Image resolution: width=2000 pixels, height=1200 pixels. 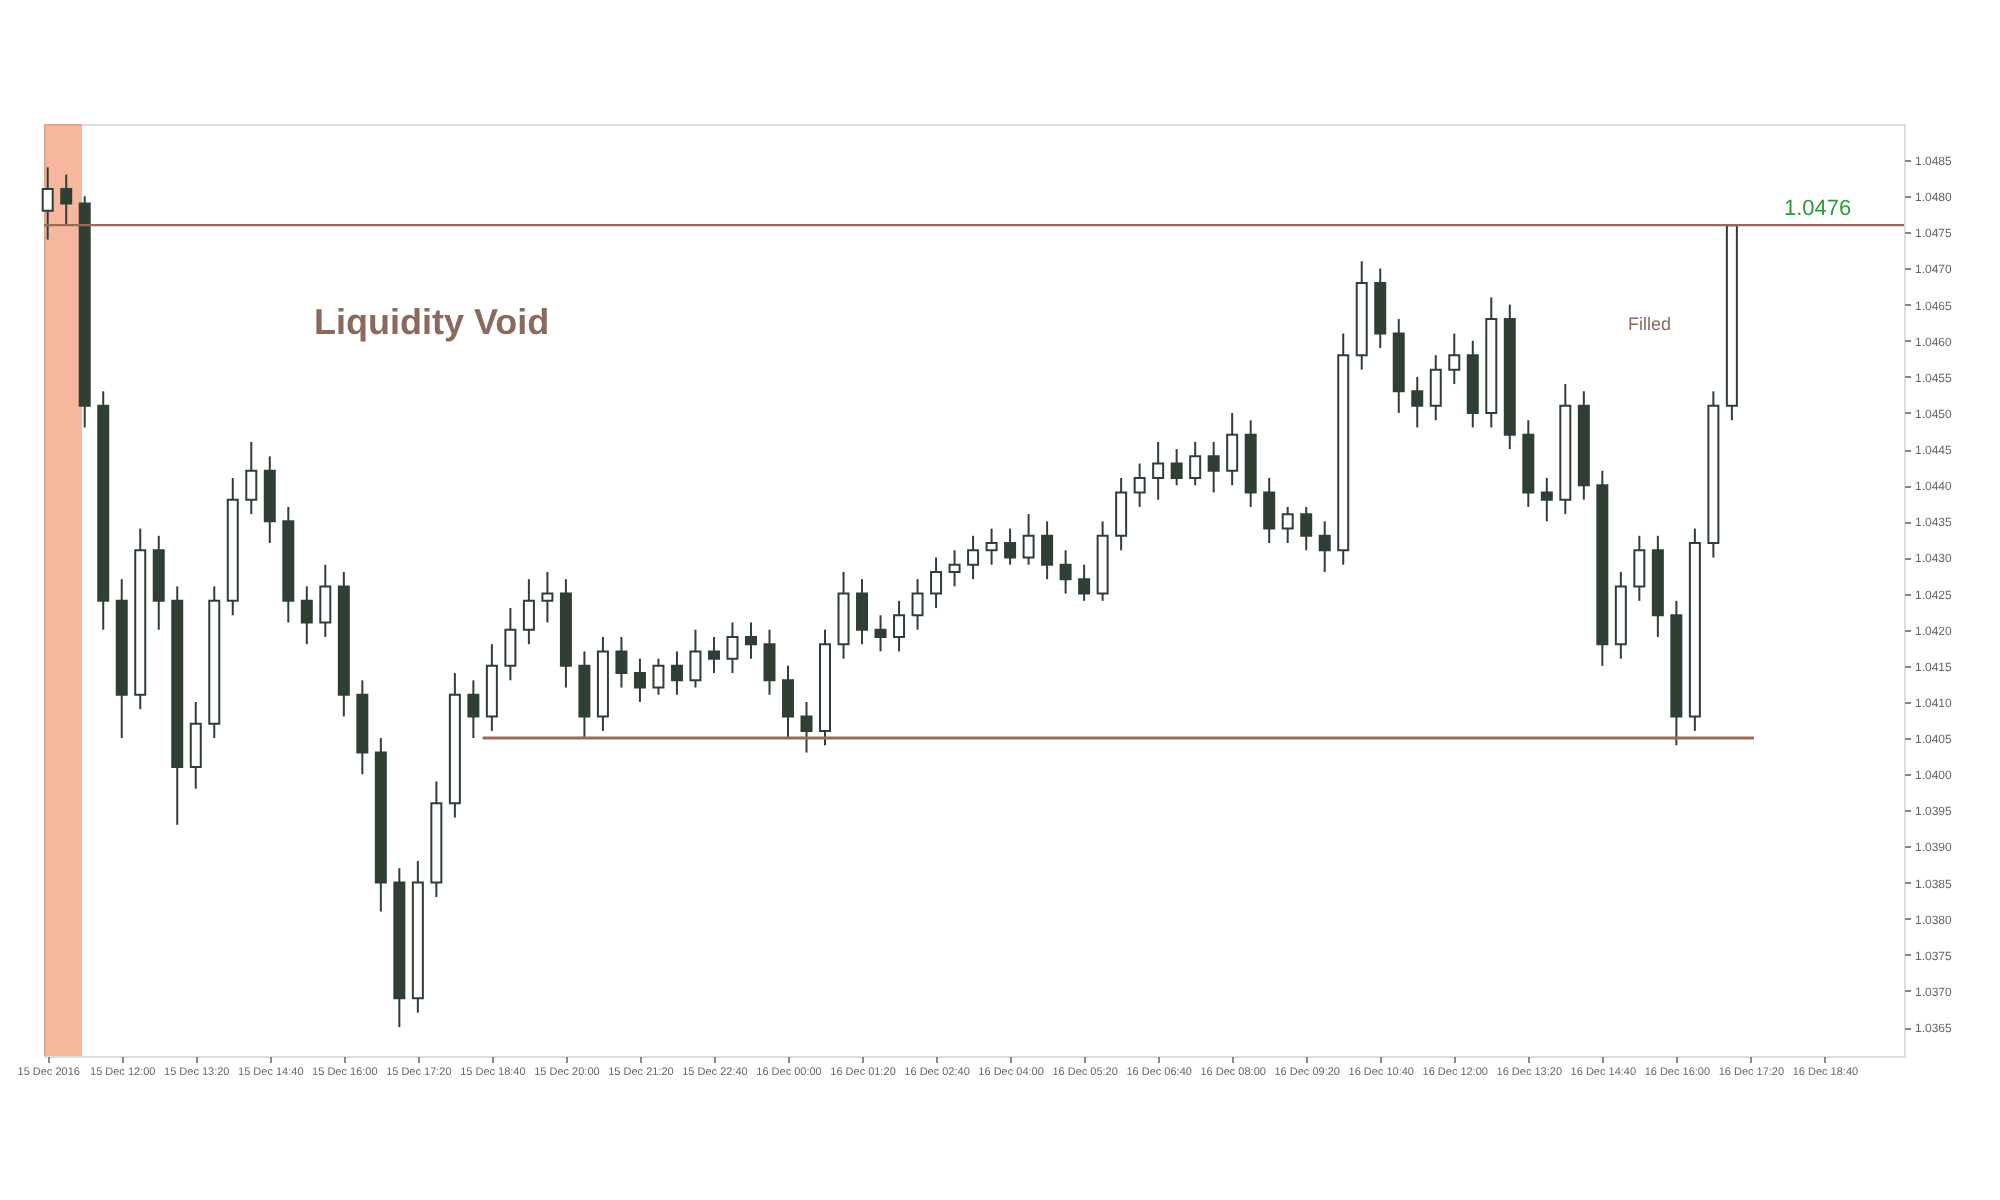 I want to click on annotation: Filled, so click(x=1650, y=324).